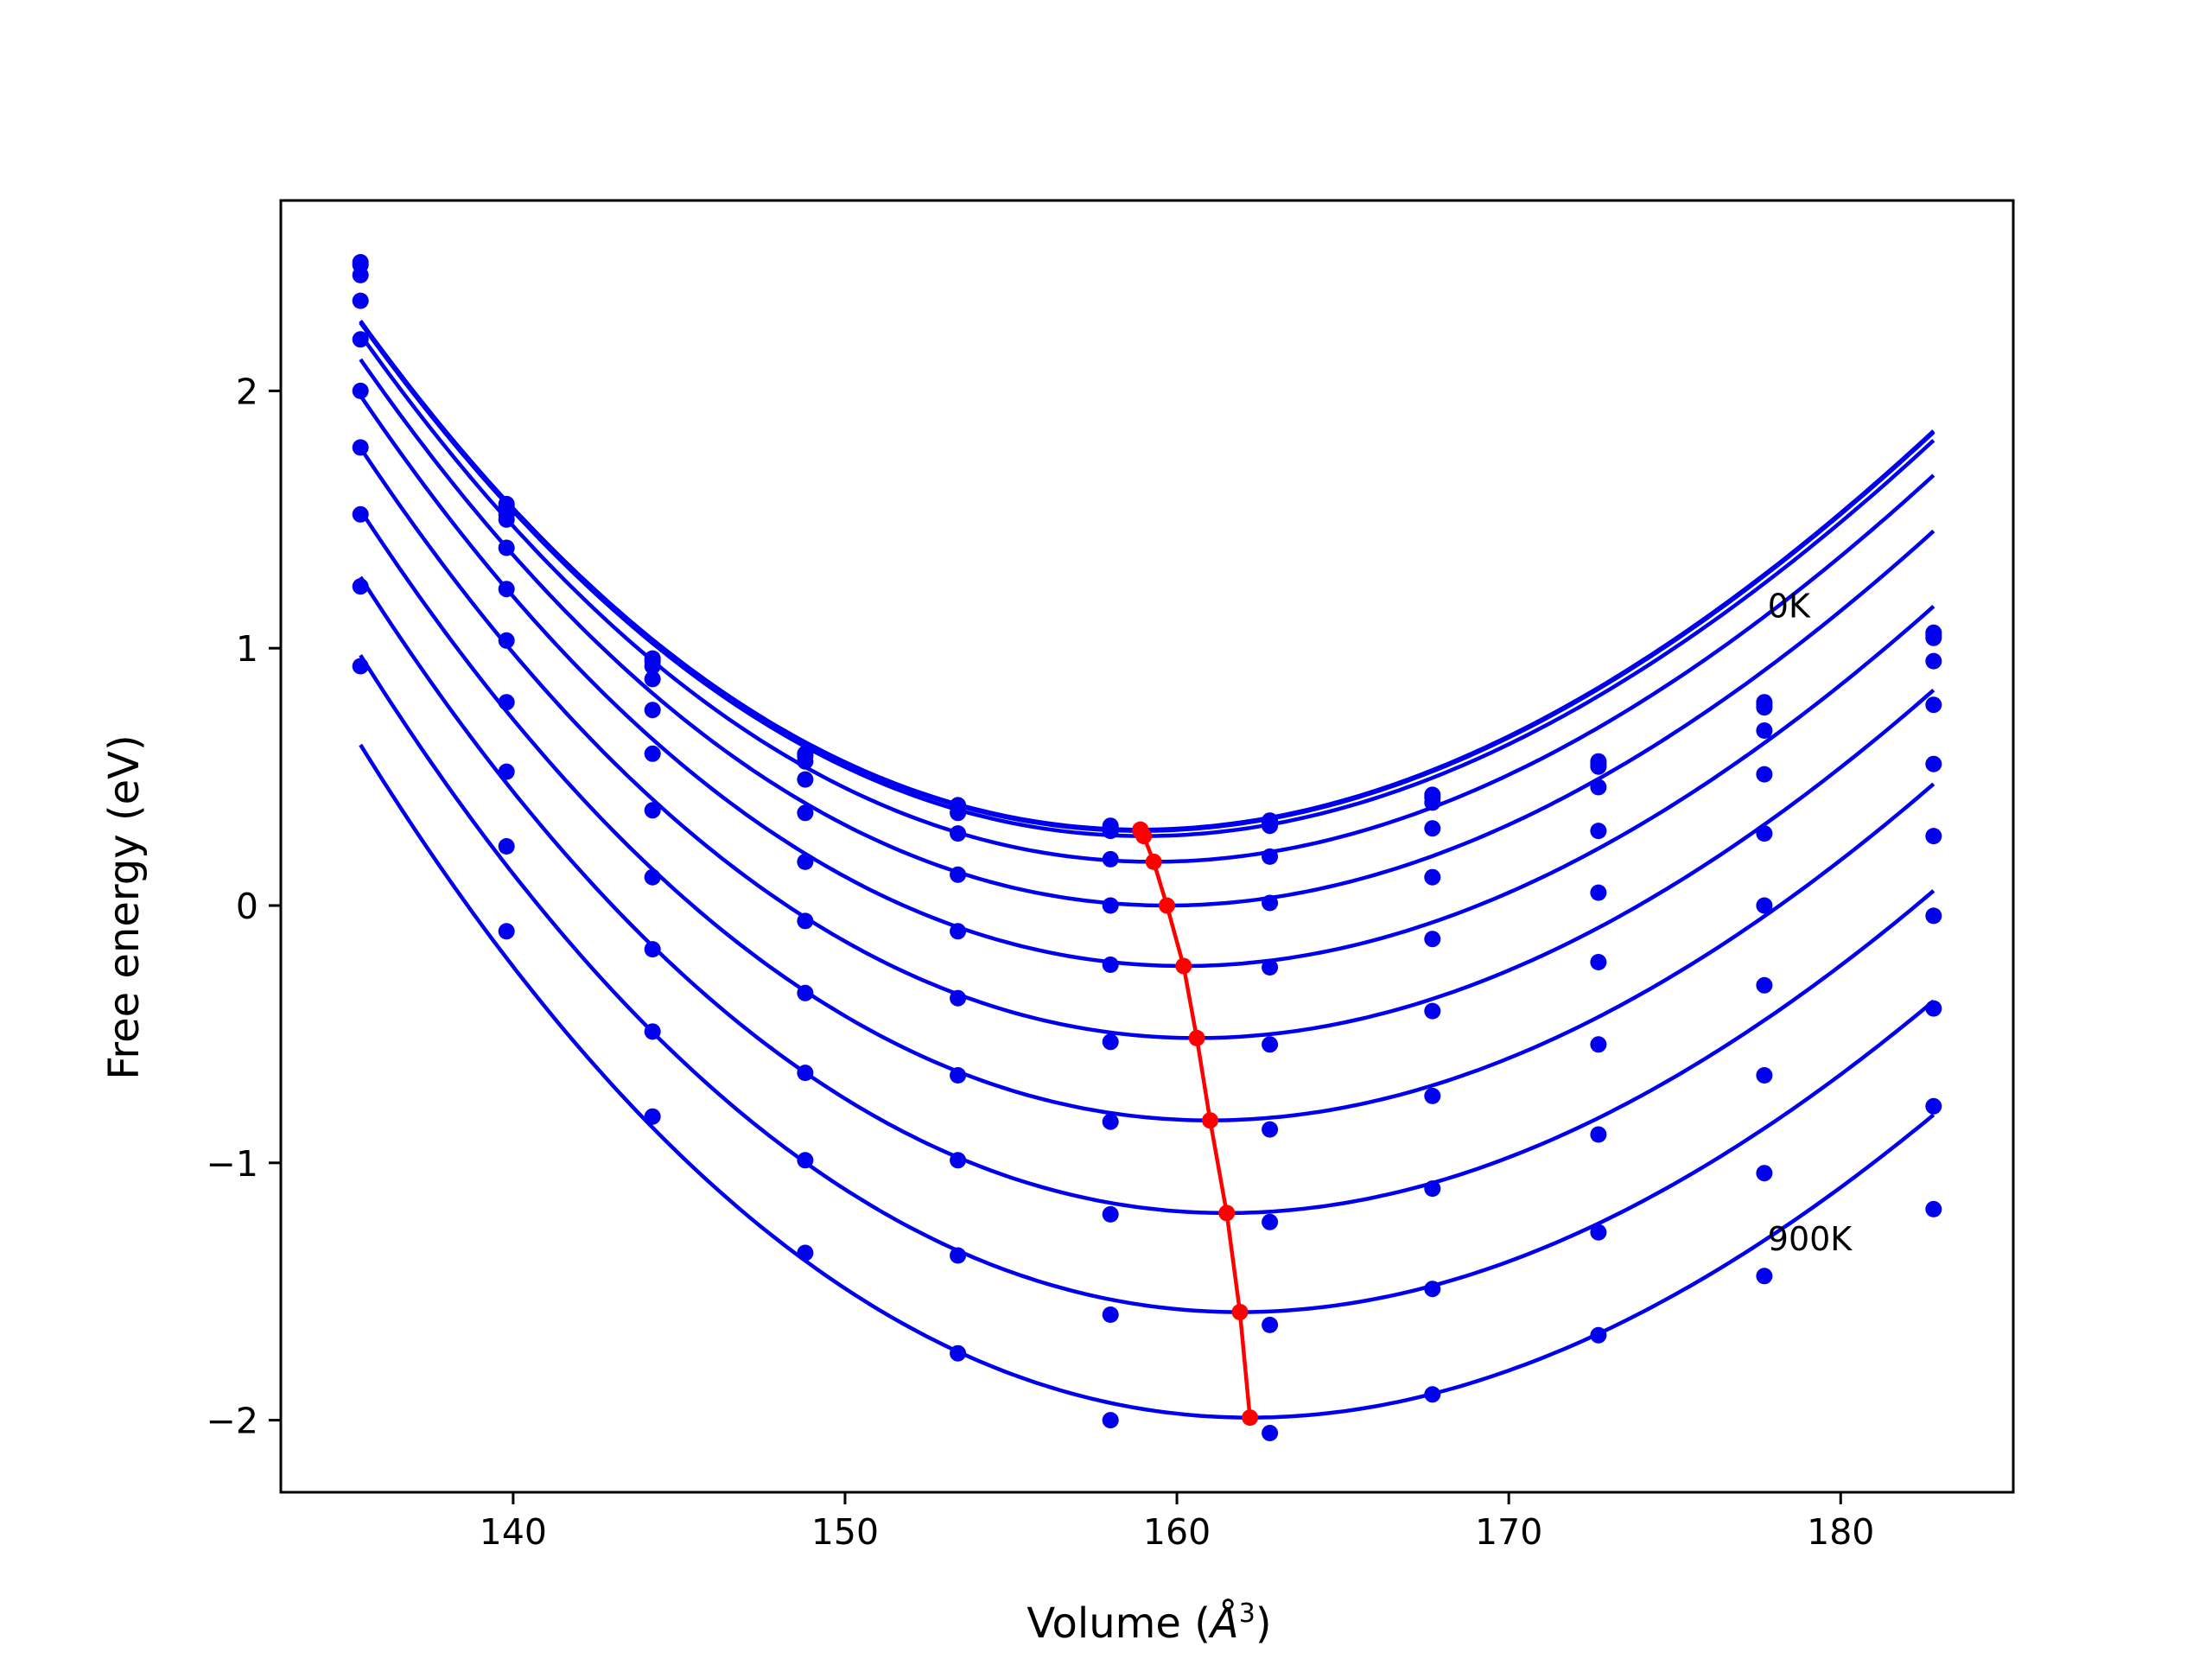 Image resolution: width=2212 pixels, height=1659 pixels. Describe the element at coordinates (247, 906) in the screenshot. I see `y-tick-label: 0` at that location.